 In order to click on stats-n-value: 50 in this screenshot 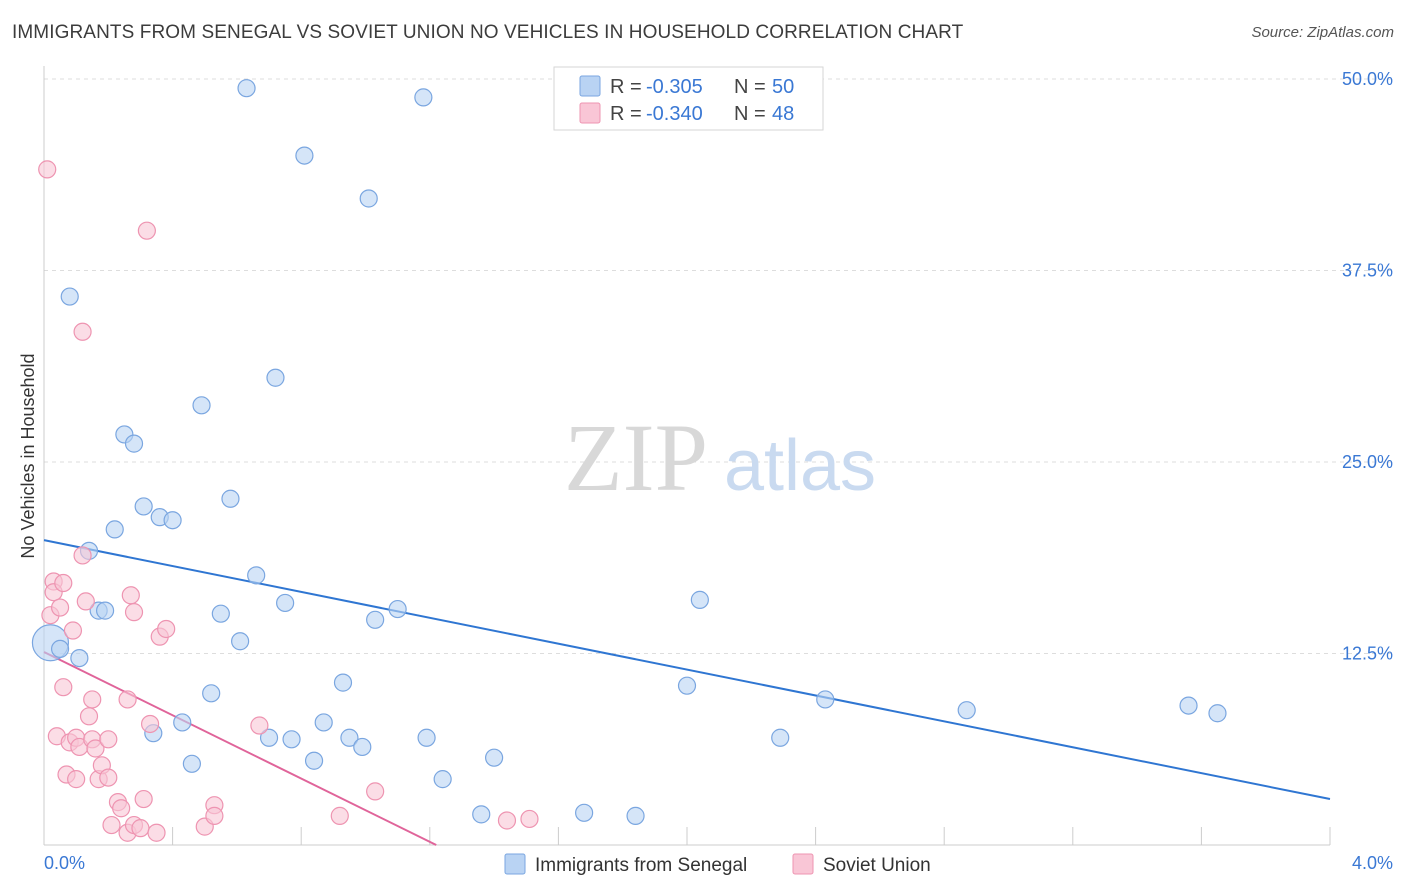, I will do `click(783, 87)`.